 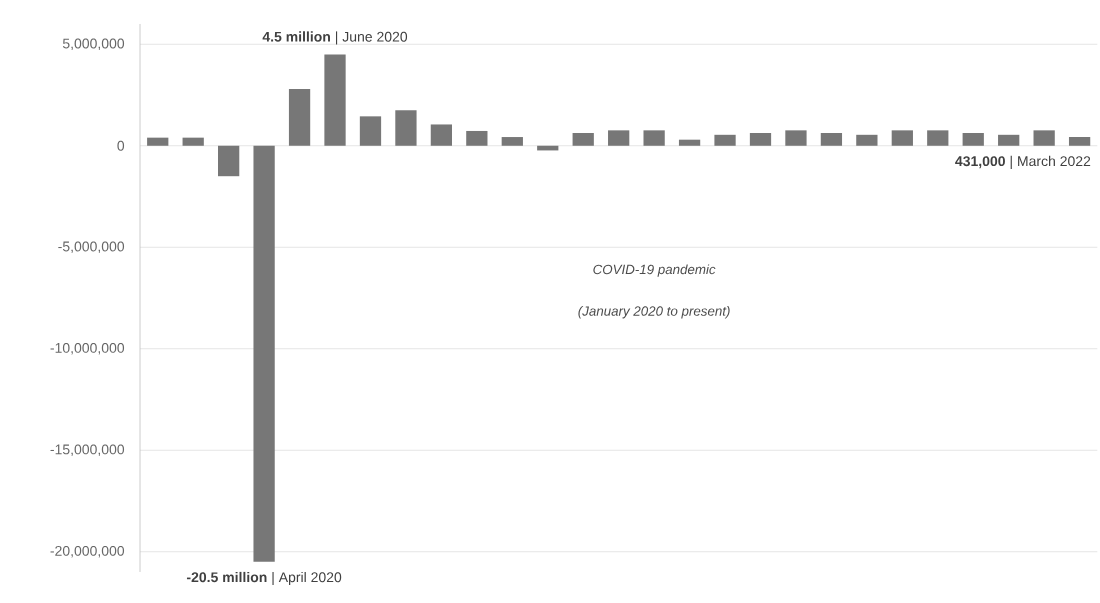 What do you see at coordinates (87, 551) in the screenshot?
I see `y-tick-label: -20,000,000` at bounding box center [87, 551].